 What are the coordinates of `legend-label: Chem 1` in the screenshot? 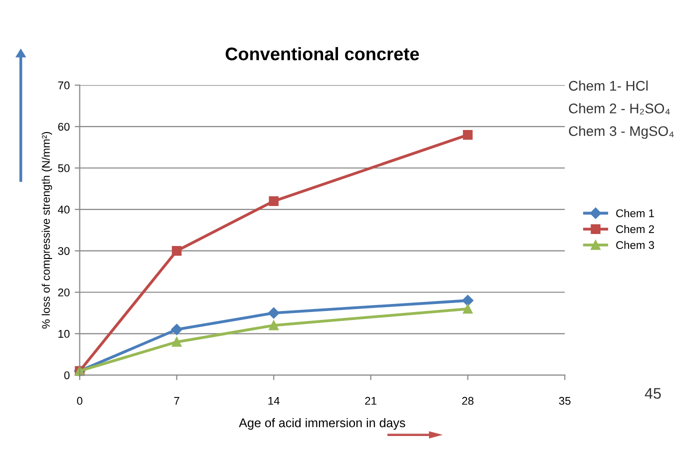 It's located at (635, 213).